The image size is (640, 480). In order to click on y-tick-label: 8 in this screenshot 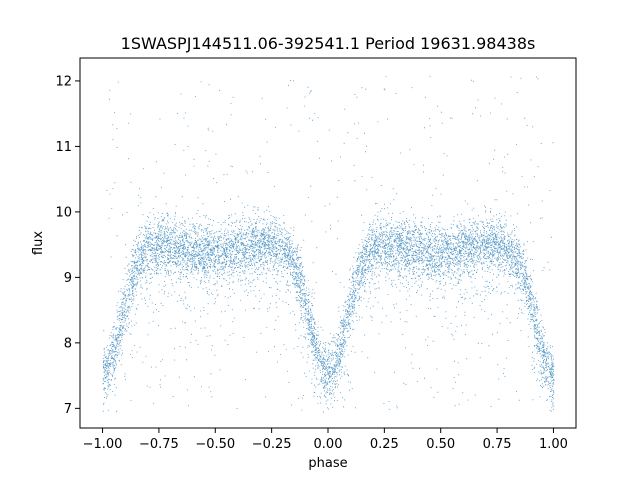, I will do `click(68, 343)`.